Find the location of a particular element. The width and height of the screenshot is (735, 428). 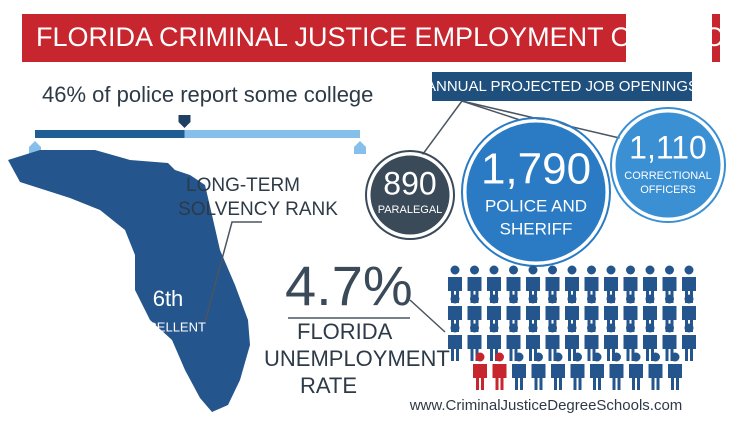

unemployment-rate: 4.7% is located at coordinates (349, 285).